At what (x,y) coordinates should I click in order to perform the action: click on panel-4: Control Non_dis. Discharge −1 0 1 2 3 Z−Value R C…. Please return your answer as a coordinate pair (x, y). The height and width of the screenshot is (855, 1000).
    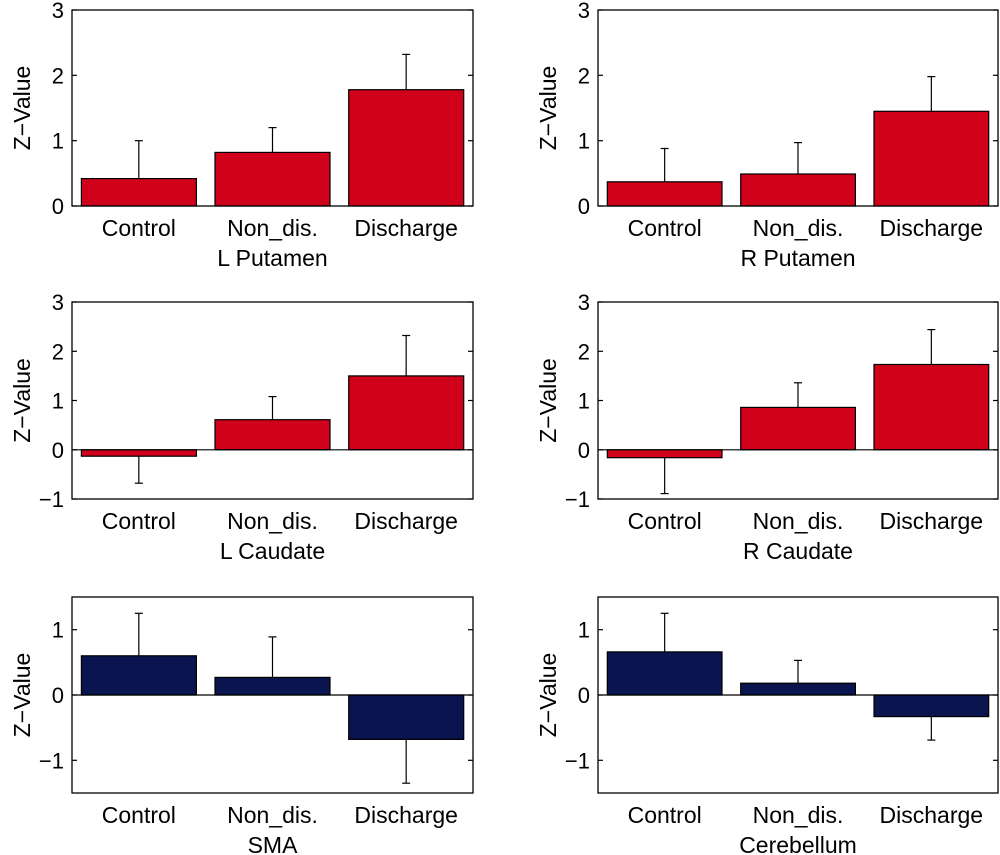
    Looking at the image, I should click on (767, 427).